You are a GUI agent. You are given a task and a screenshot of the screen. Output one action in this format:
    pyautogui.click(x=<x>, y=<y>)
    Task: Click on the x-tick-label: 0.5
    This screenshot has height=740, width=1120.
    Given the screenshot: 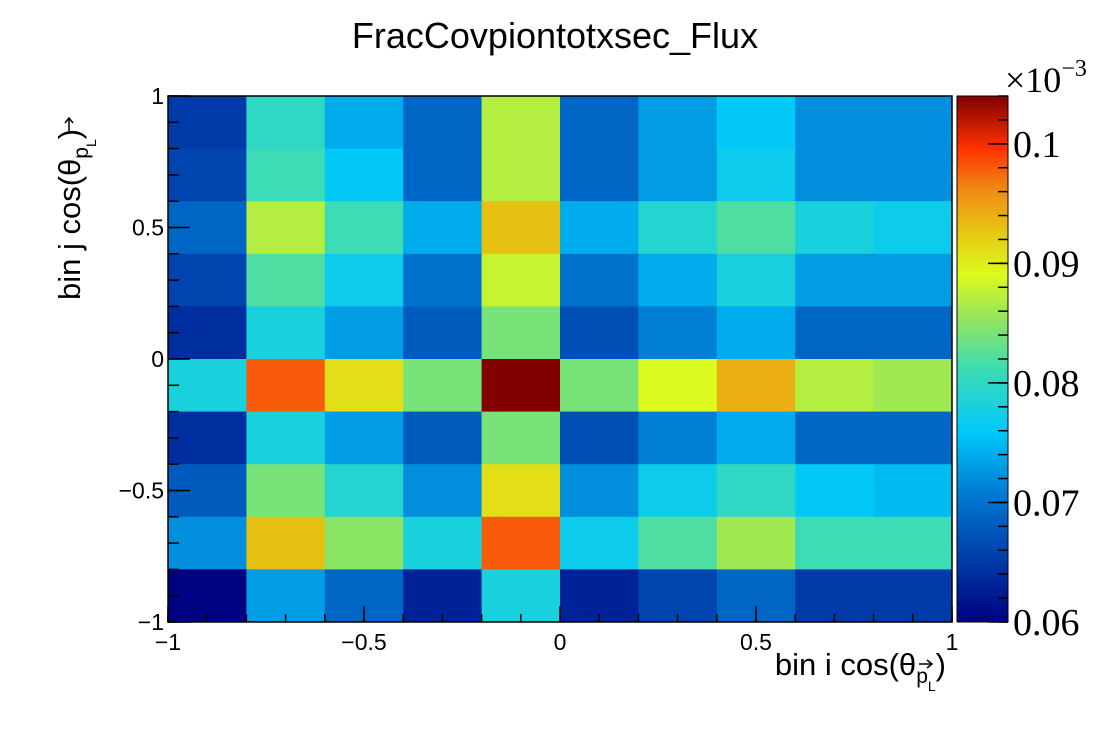 What is the action you would take?
    pyautogui.click(x=756, y=642)
    